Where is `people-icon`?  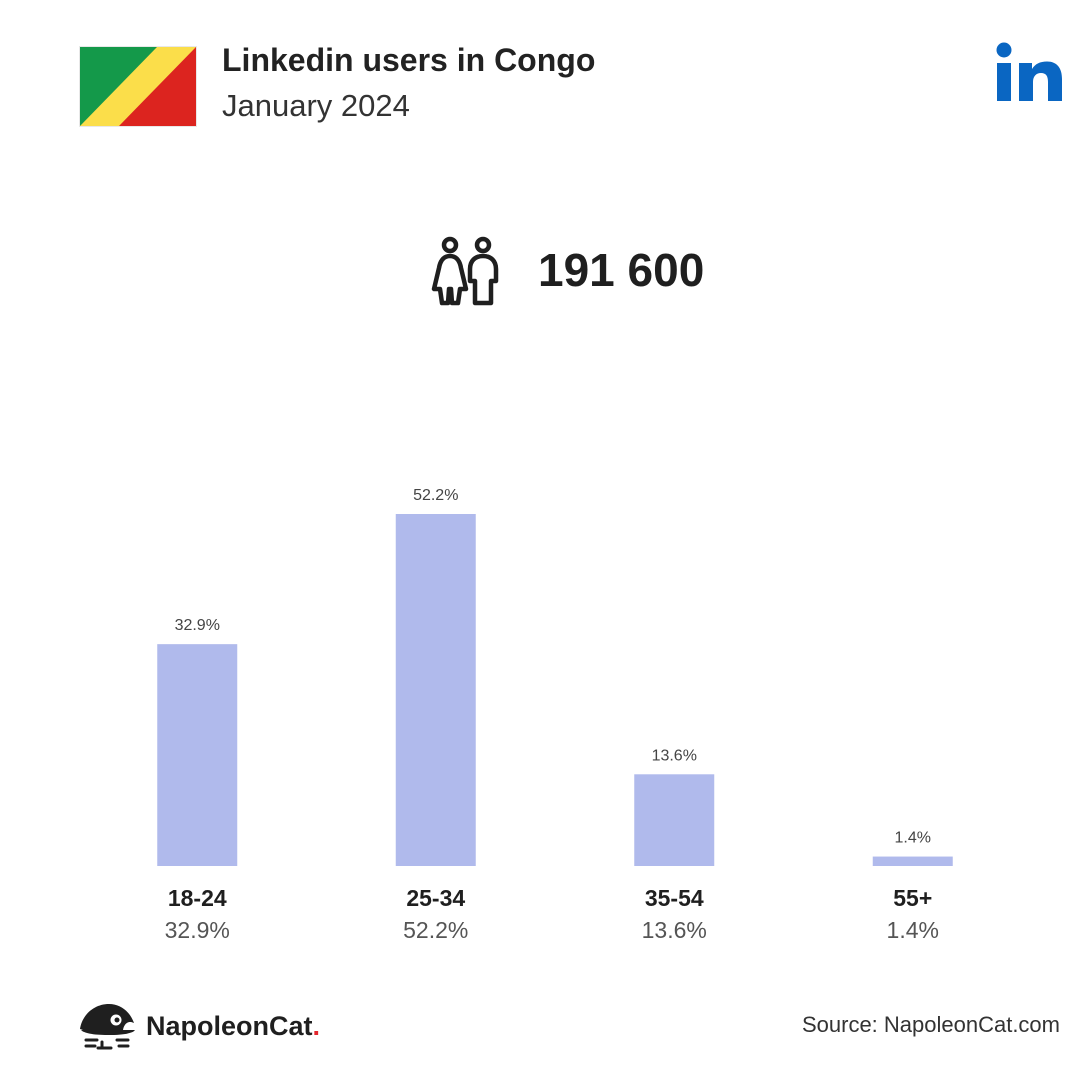
people-icon is located at coordinates (465, 271).